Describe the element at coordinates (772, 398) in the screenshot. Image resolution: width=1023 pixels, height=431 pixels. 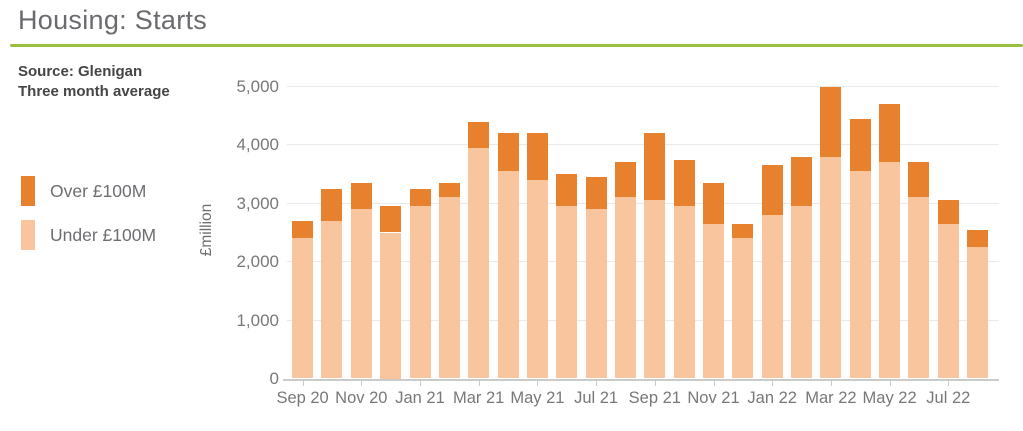
I see `x-tick-label-jan-22: Jan 22` at that location.